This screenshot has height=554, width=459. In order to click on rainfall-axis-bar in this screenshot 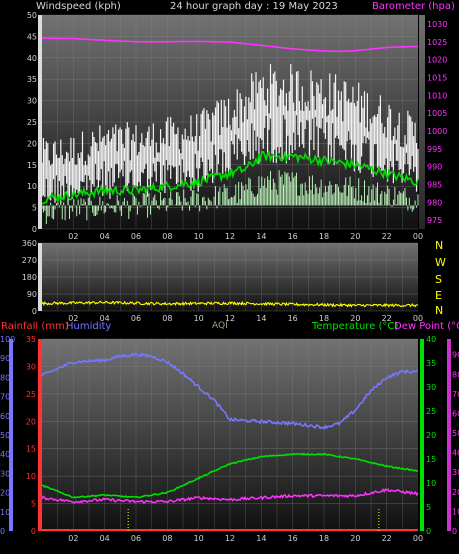, I will do `click(40, 435)`.